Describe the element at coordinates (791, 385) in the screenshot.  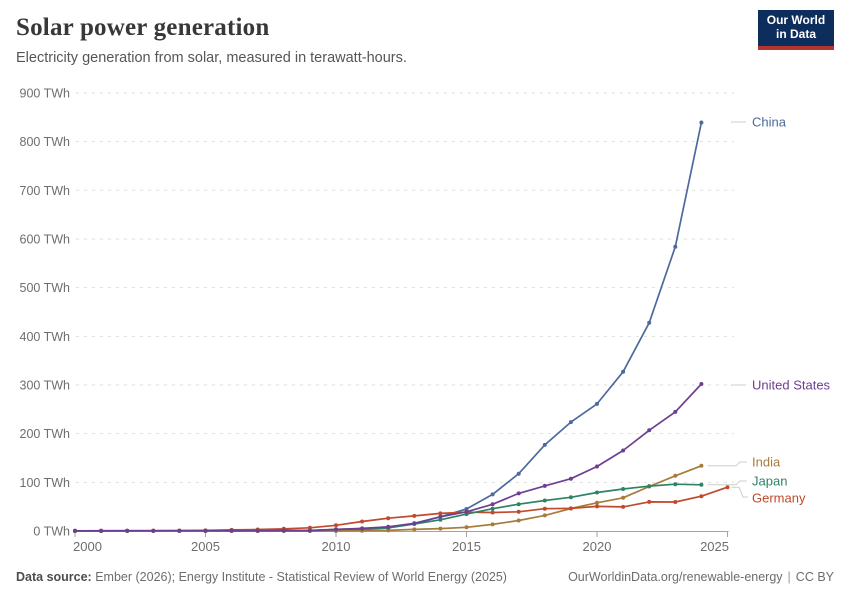
I see `entity-label-united-states: United States` at that location.